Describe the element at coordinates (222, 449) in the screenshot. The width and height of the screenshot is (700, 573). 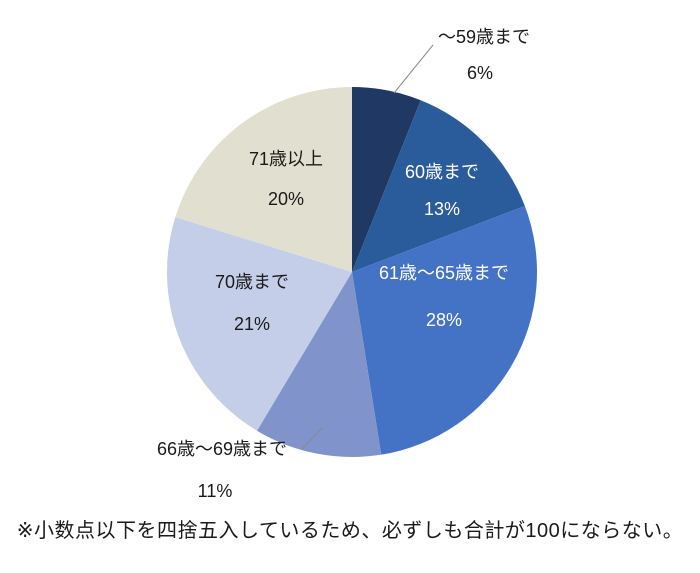
I see `slice-label-3: 66歳〜69歳まで` at that location.